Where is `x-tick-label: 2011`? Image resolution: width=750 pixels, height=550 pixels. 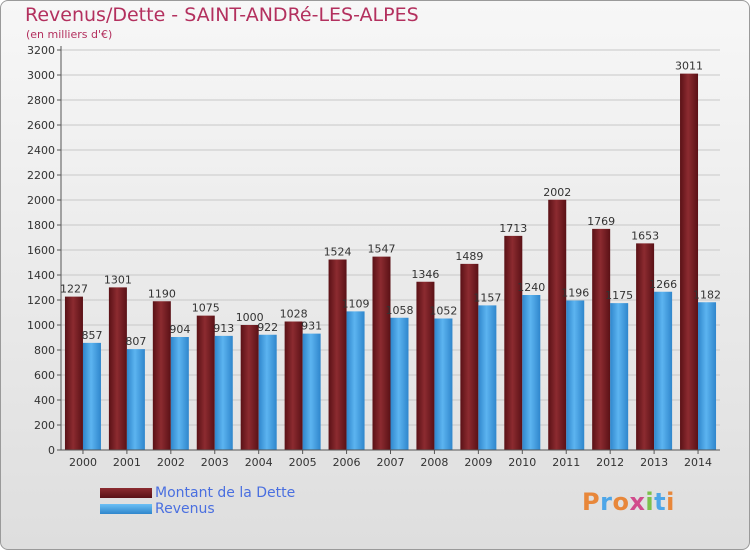 x-tick-label: 2011 is located at coordinates (566, 462).